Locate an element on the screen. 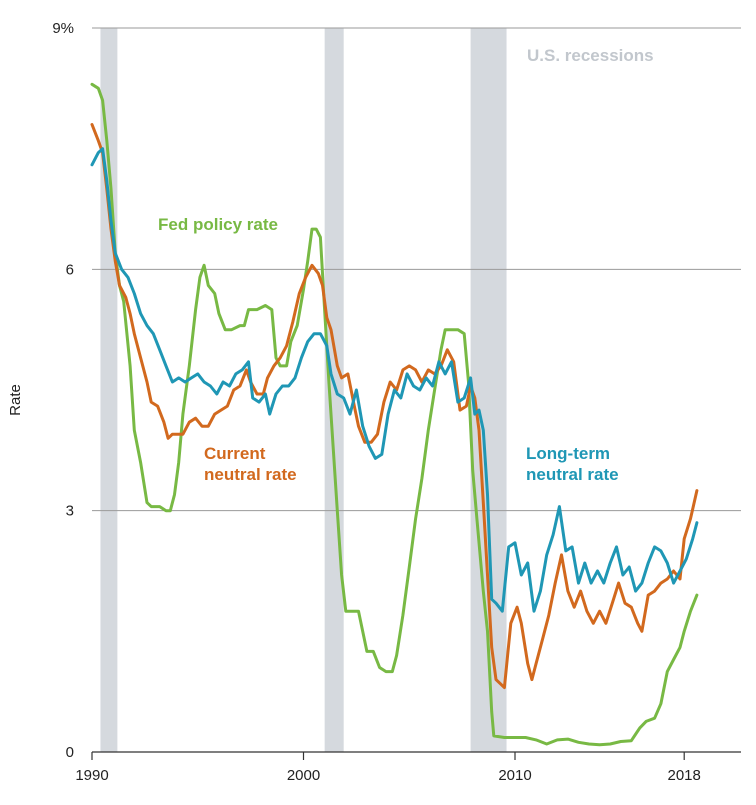  y-tick-label: 3 is located at coordinates (70, 511).